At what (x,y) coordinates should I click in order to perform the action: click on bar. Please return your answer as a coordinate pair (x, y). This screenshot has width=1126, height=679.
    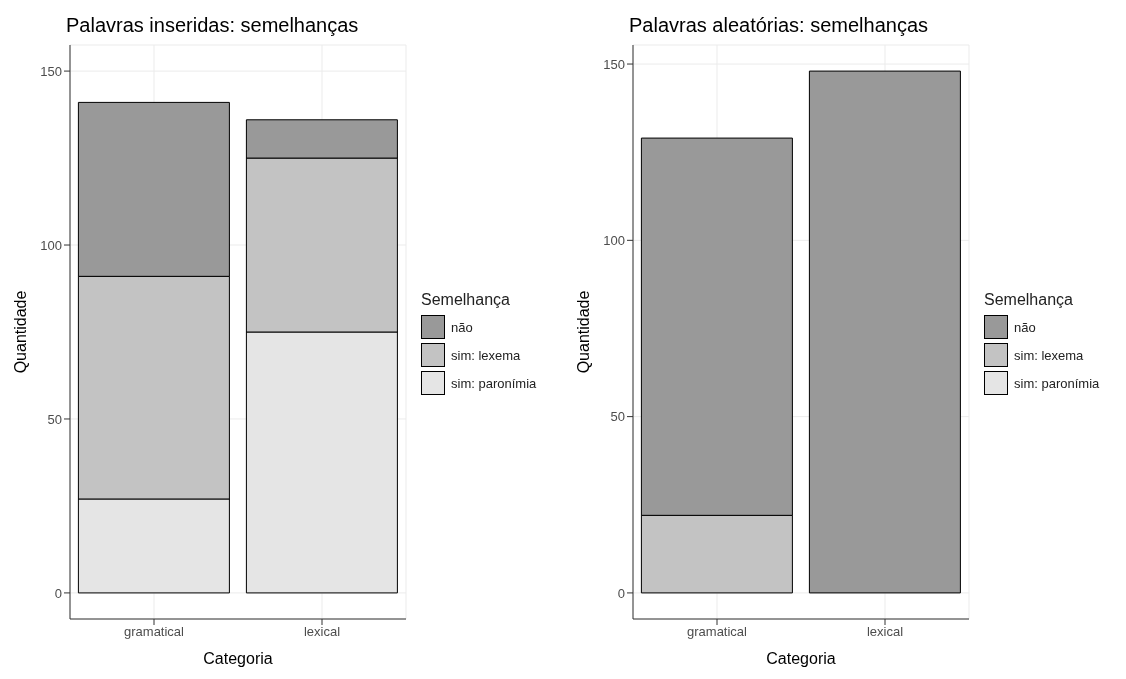
    Looking at the image, I should click on (884, 332).